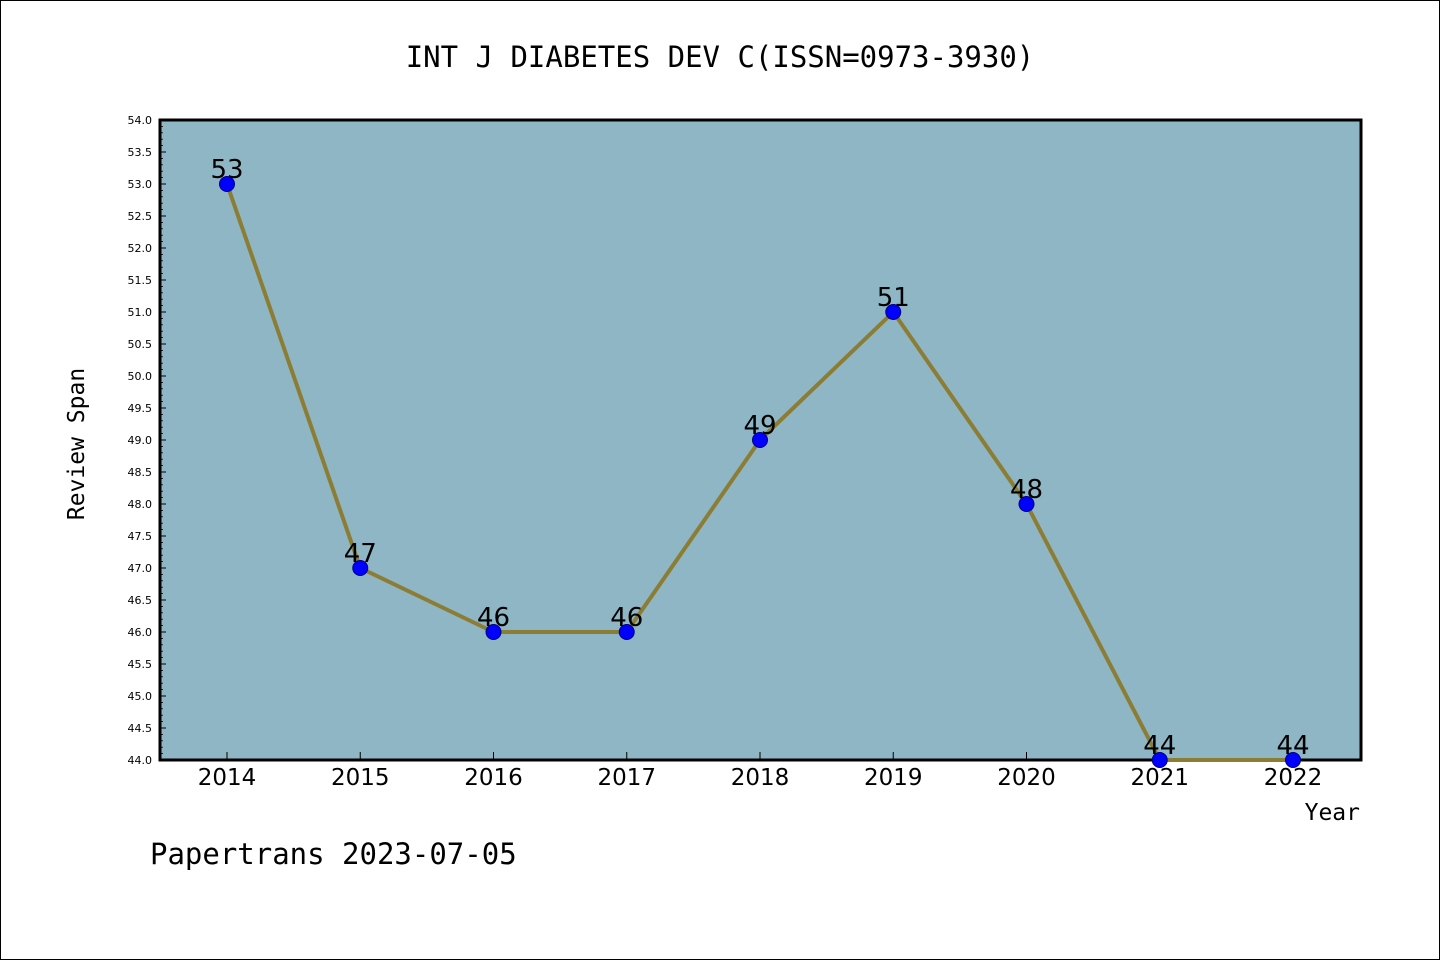  Describe the element at coordinates (140, 728) in the screenshot. I see `y-tick-label: 44.5` at that location.